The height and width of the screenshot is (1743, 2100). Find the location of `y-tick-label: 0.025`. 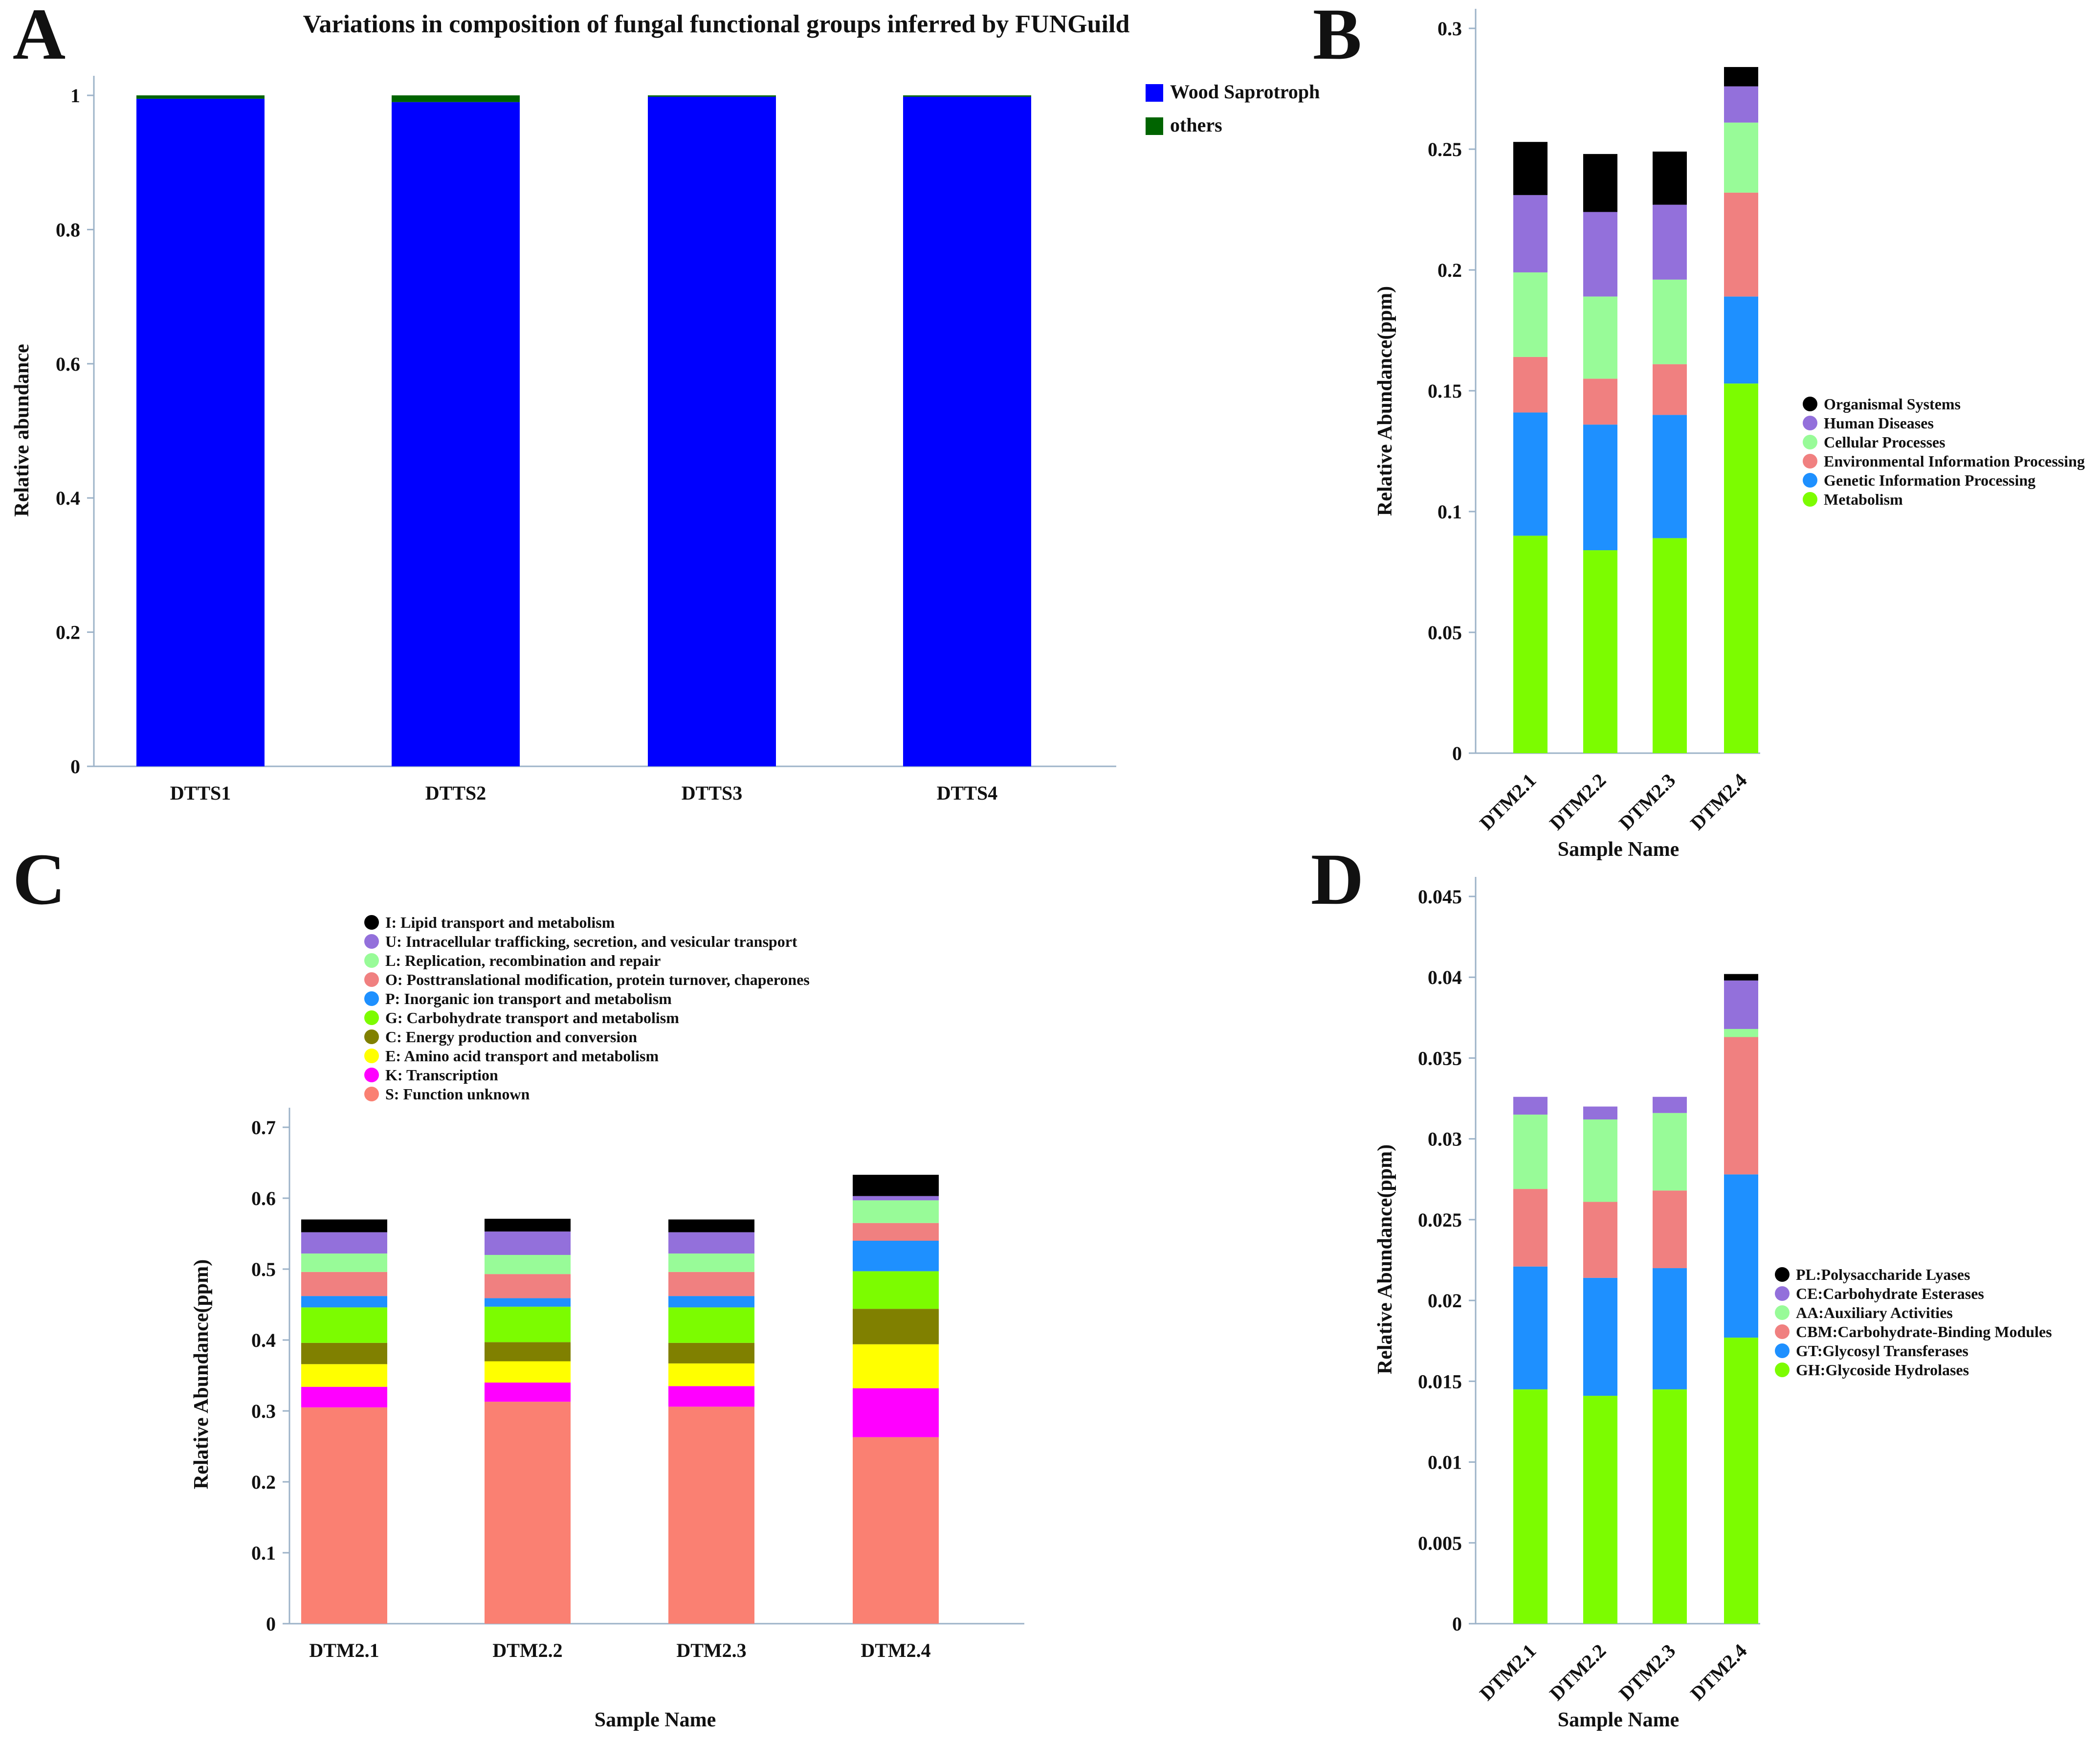

y-tick-label: 0.025 is located at coordinates (1440, 1220).